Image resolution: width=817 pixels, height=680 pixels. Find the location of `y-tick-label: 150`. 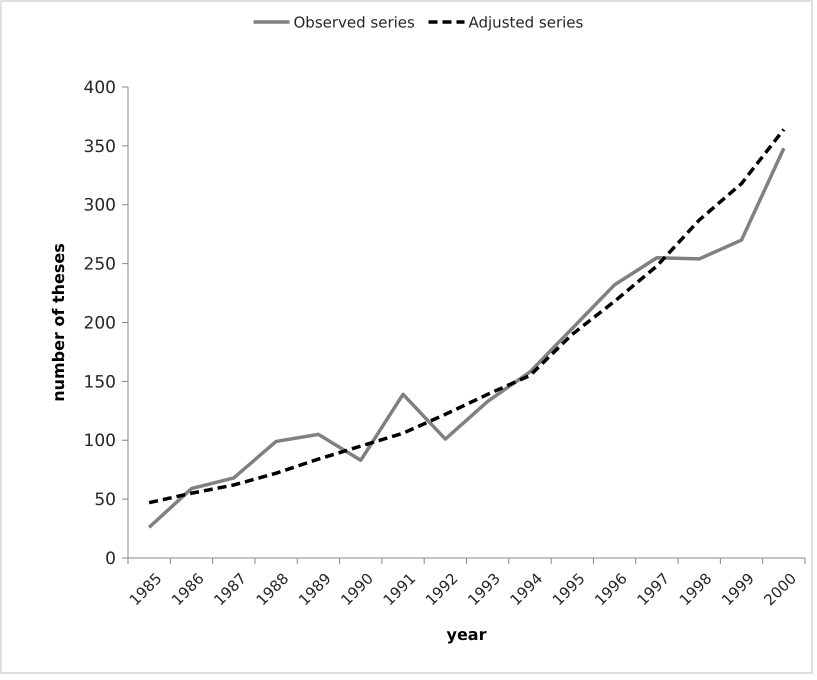

y-tick-label: 150 is located at coordinates (100, 382).